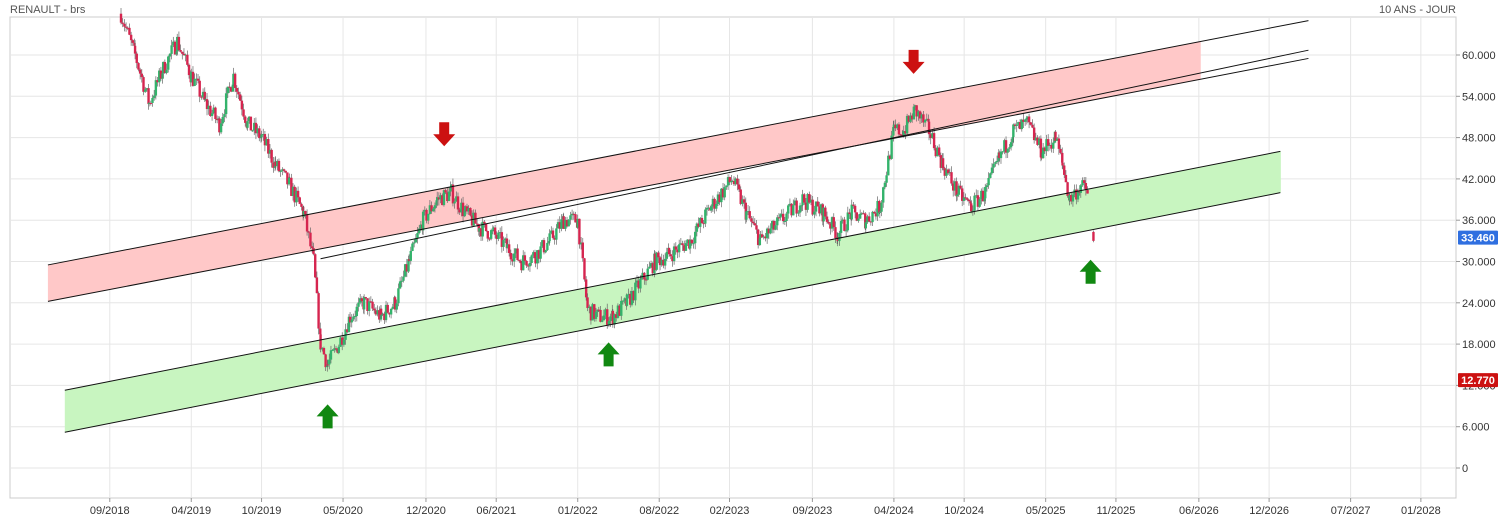 The width and height of the screenshot is (1501, 520). Describe the element at coordinates (964, 511) in the screenshot. I see `x-tick-label: 10/2024` at that location.